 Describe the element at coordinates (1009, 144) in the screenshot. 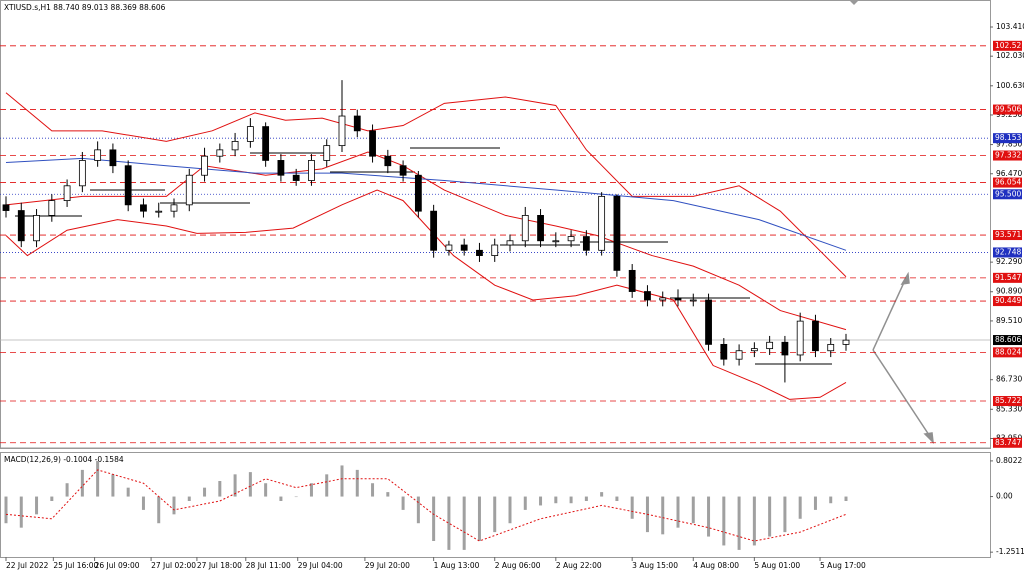

I see `y-tick-label: 97.850` at that location.